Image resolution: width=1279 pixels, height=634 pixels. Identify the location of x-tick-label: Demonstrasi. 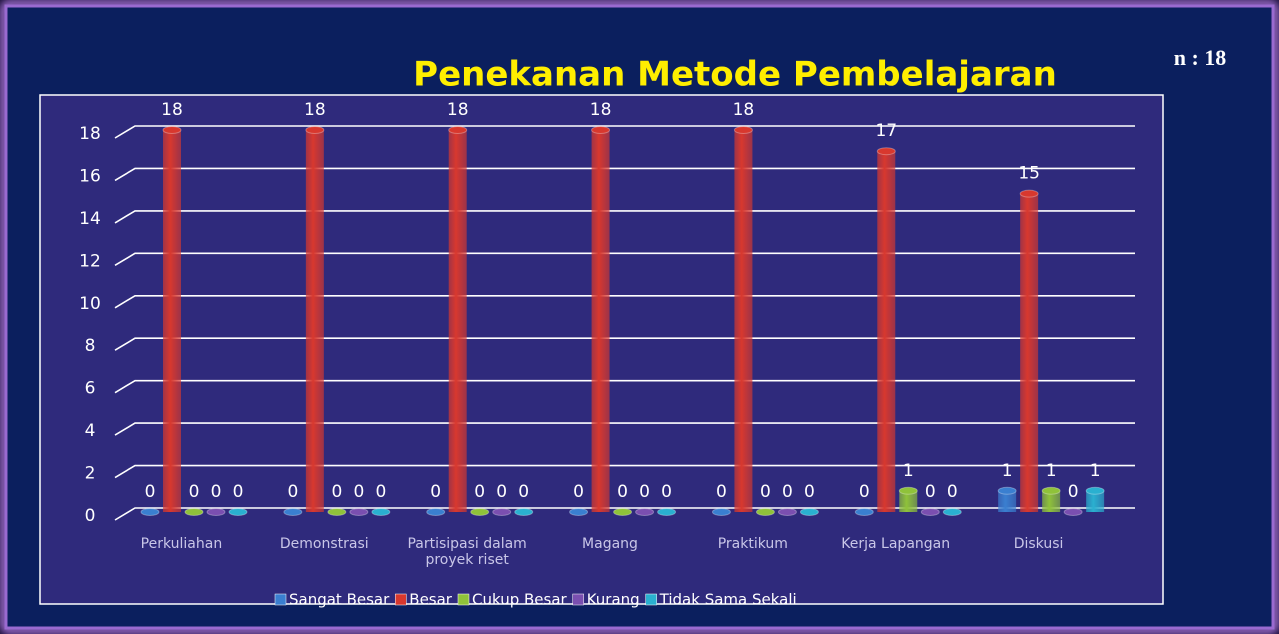
(324, 544).